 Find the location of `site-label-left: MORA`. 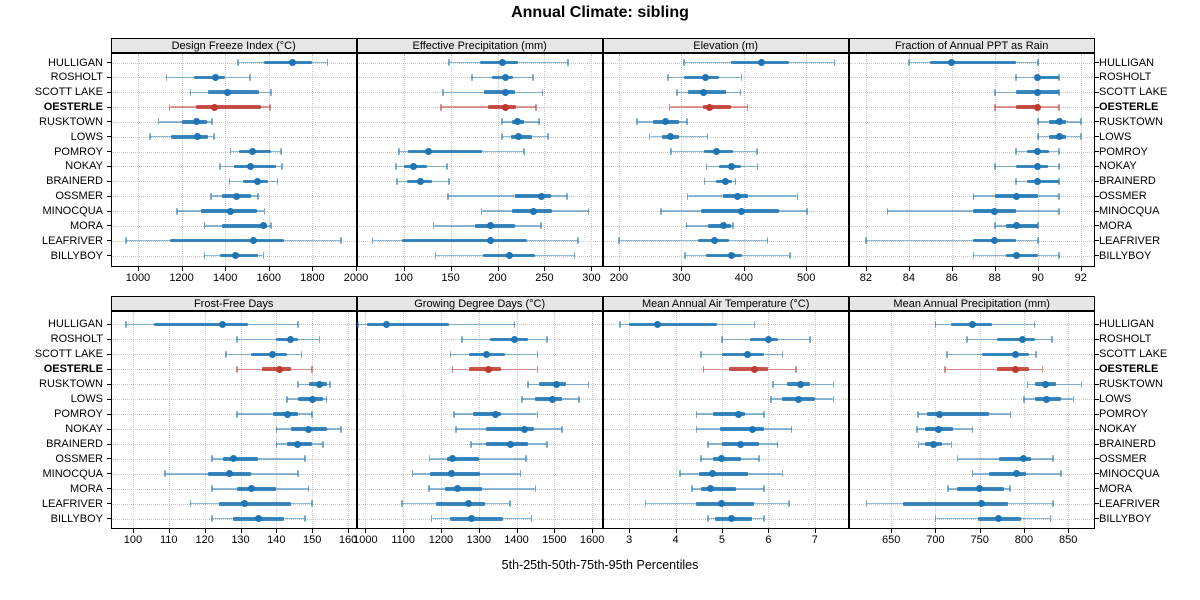

site-label-left: MORA is located at coordinates (86, 225).